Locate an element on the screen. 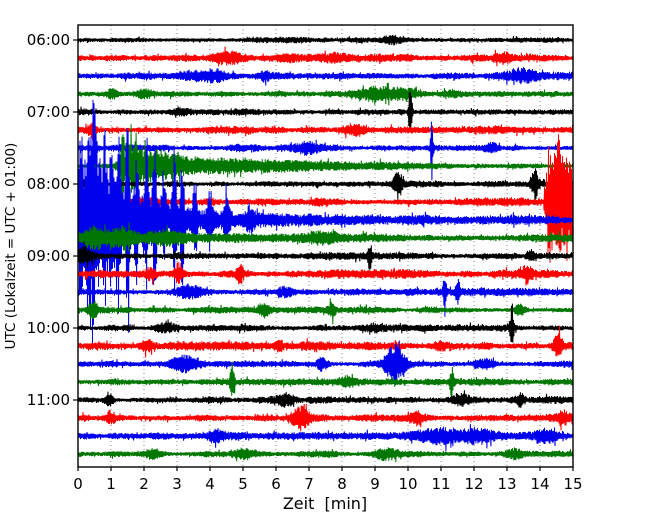  x-tick-label-12: 12 is located at coordinates (473, 484).